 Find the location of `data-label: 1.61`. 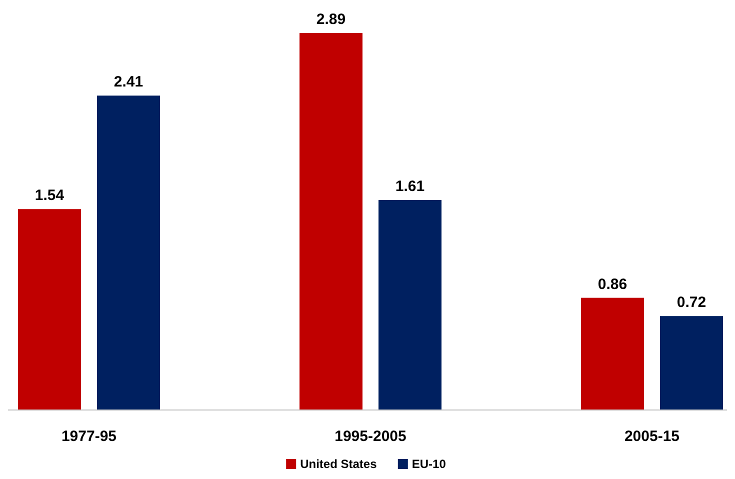

data-label: 1.61 is located at coordinates (410, 186).